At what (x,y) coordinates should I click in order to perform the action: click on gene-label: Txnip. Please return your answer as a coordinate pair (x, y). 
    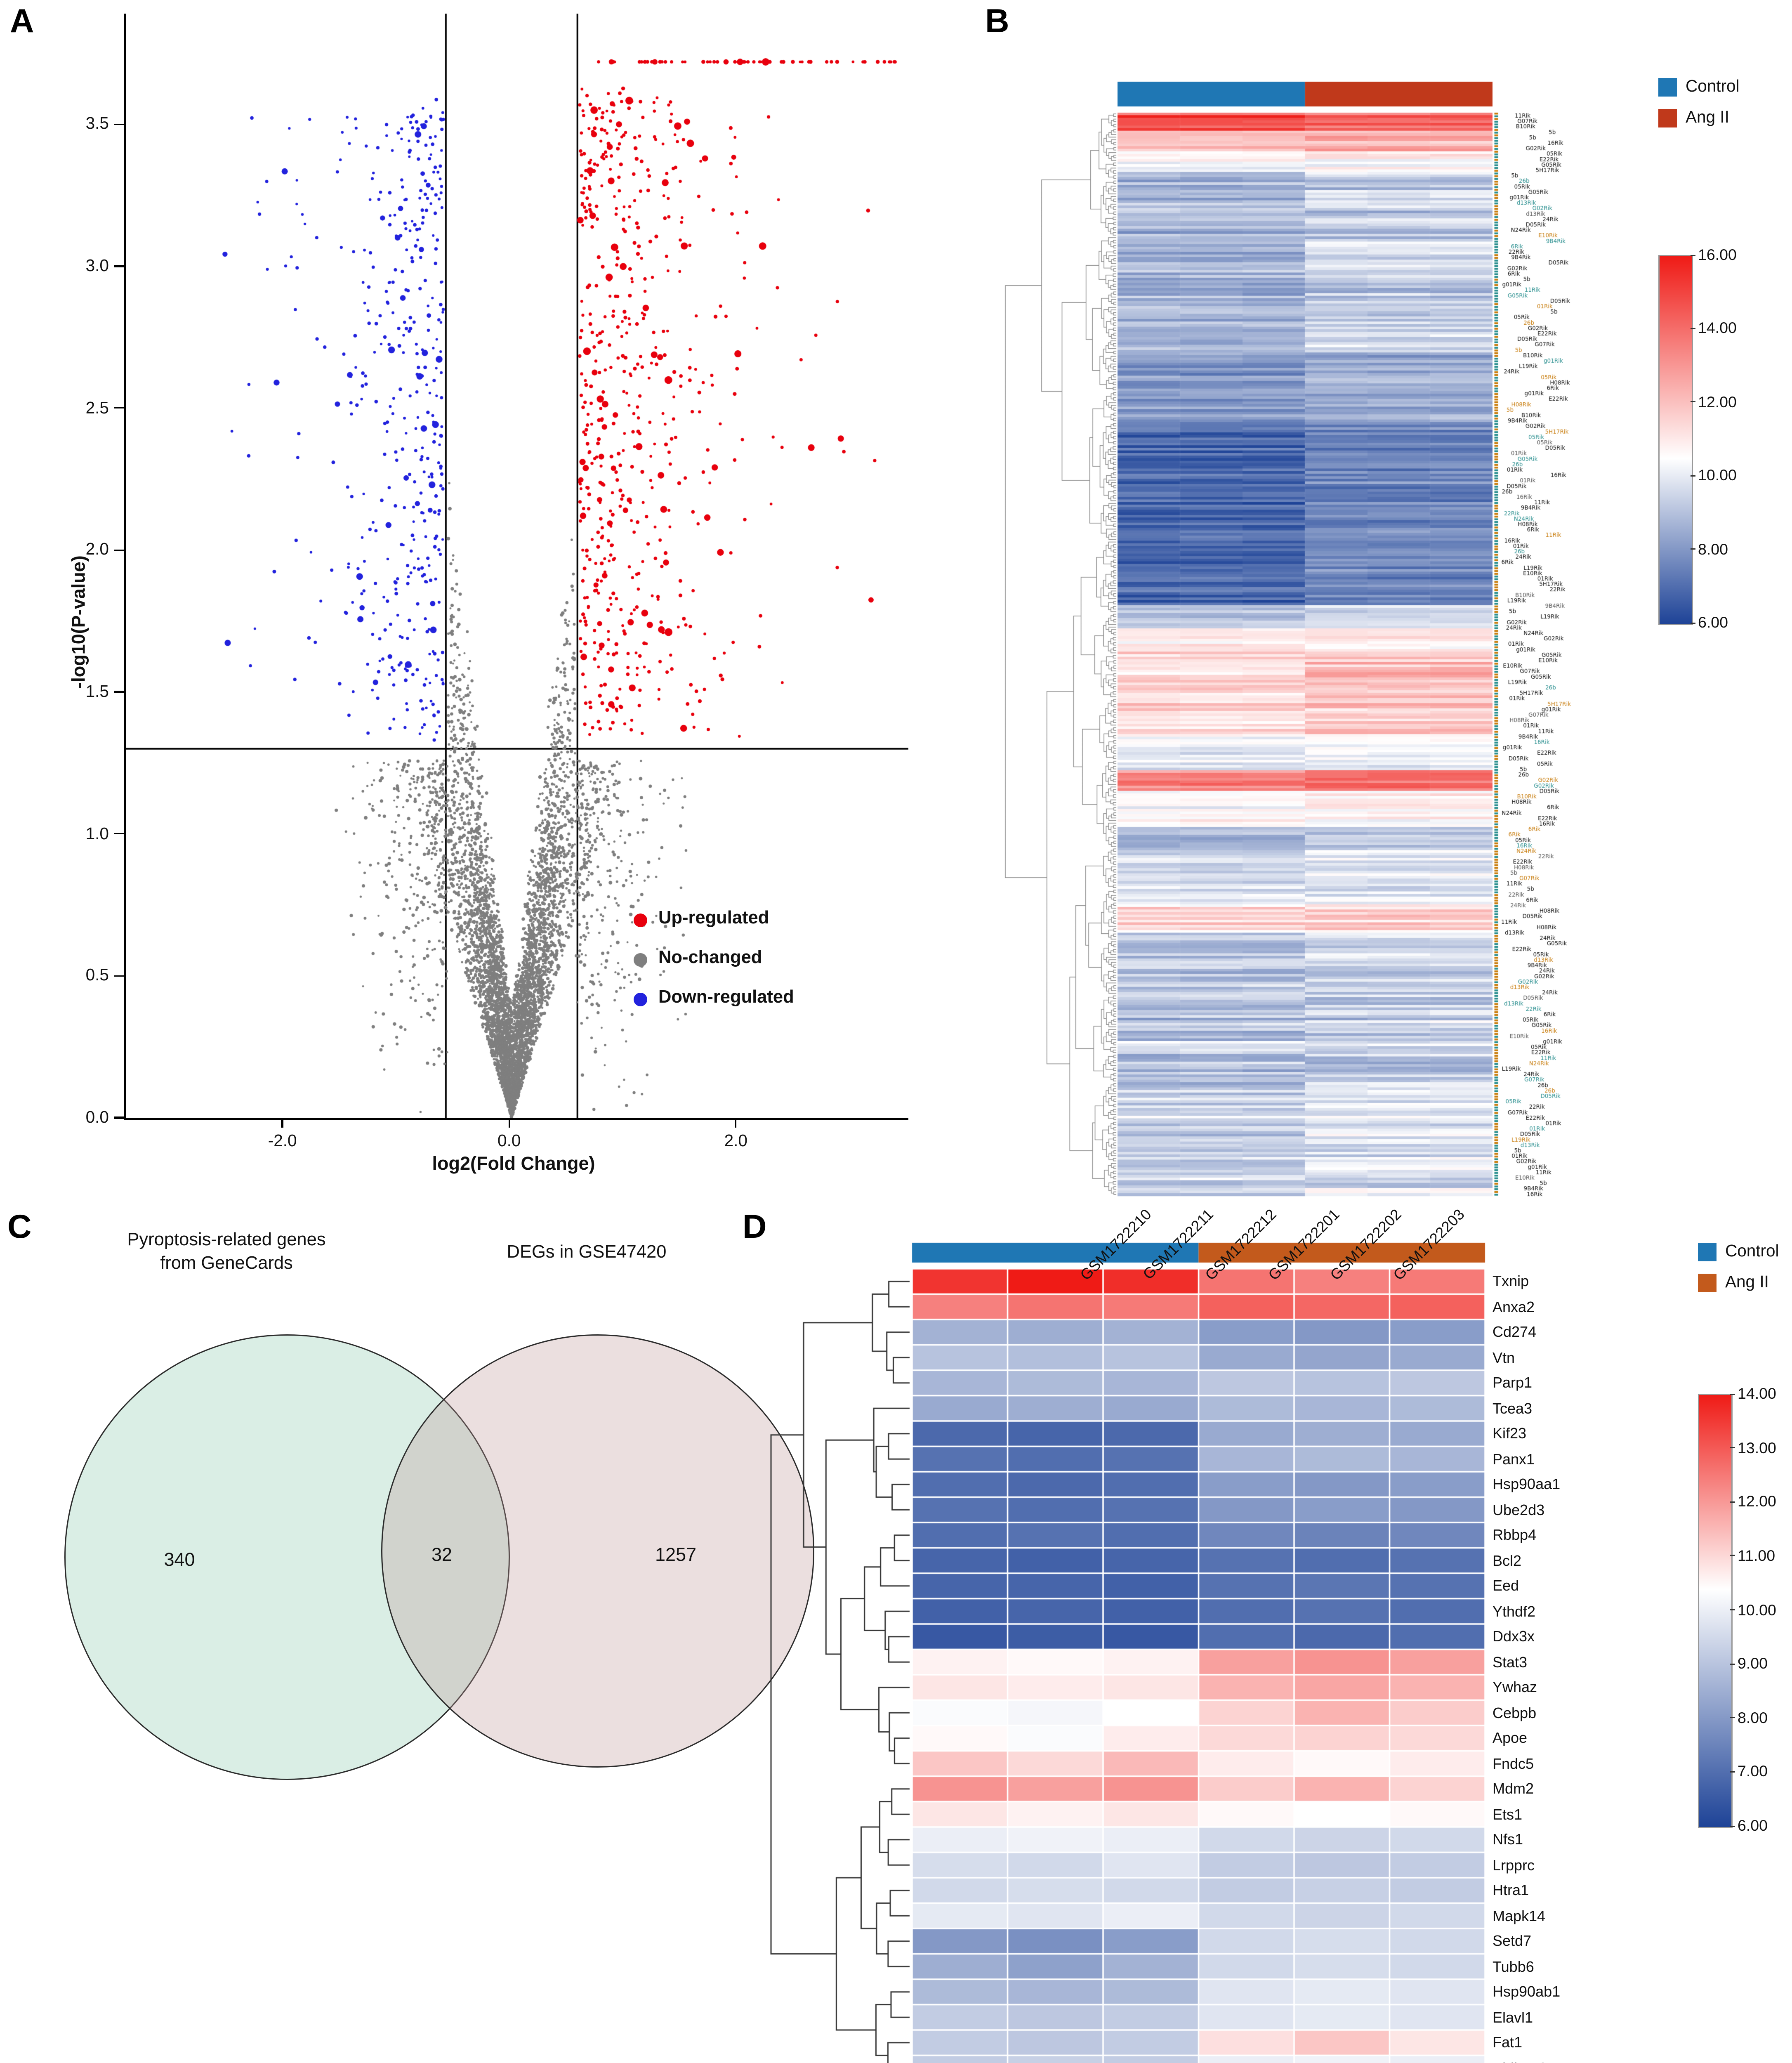
    Looking at the image, I should click on (1511, 1281).